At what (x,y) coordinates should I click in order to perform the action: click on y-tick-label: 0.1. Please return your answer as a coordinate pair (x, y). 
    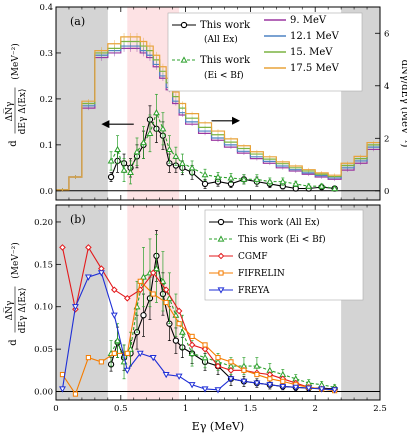
    Looking at the image, I should click on (46, 146).